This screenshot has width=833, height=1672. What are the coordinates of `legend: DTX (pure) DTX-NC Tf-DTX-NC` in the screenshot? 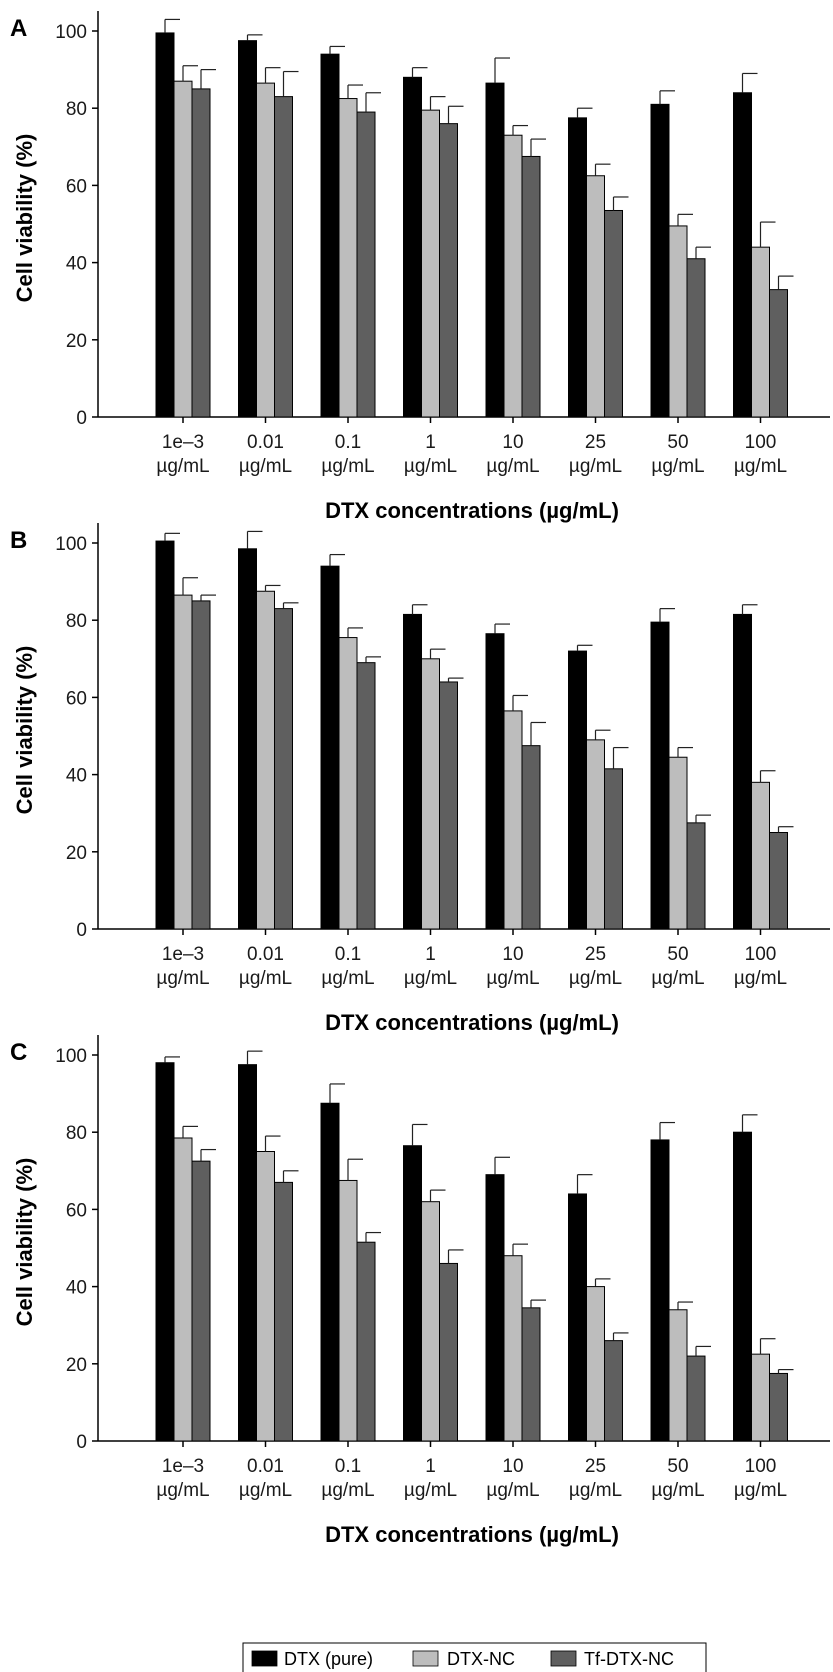 It's located at (474, 1657).